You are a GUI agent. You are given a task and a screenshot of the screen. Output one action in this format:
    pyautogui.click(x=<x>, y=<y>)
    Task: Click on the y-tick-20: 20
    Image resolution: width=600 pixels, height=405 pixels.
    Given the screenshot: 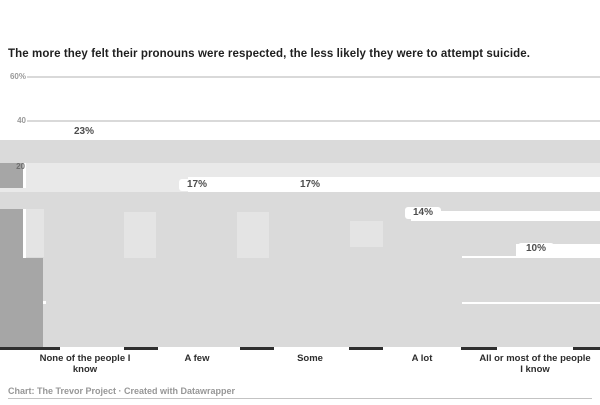 What is the action you would take?
    pyautogui.click(x=20, y=166)
    